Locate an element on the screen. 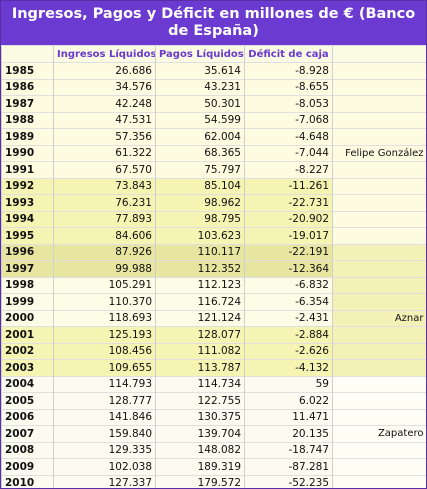  ingresos-cell: 47.531 is located at coordinates (104, 120).